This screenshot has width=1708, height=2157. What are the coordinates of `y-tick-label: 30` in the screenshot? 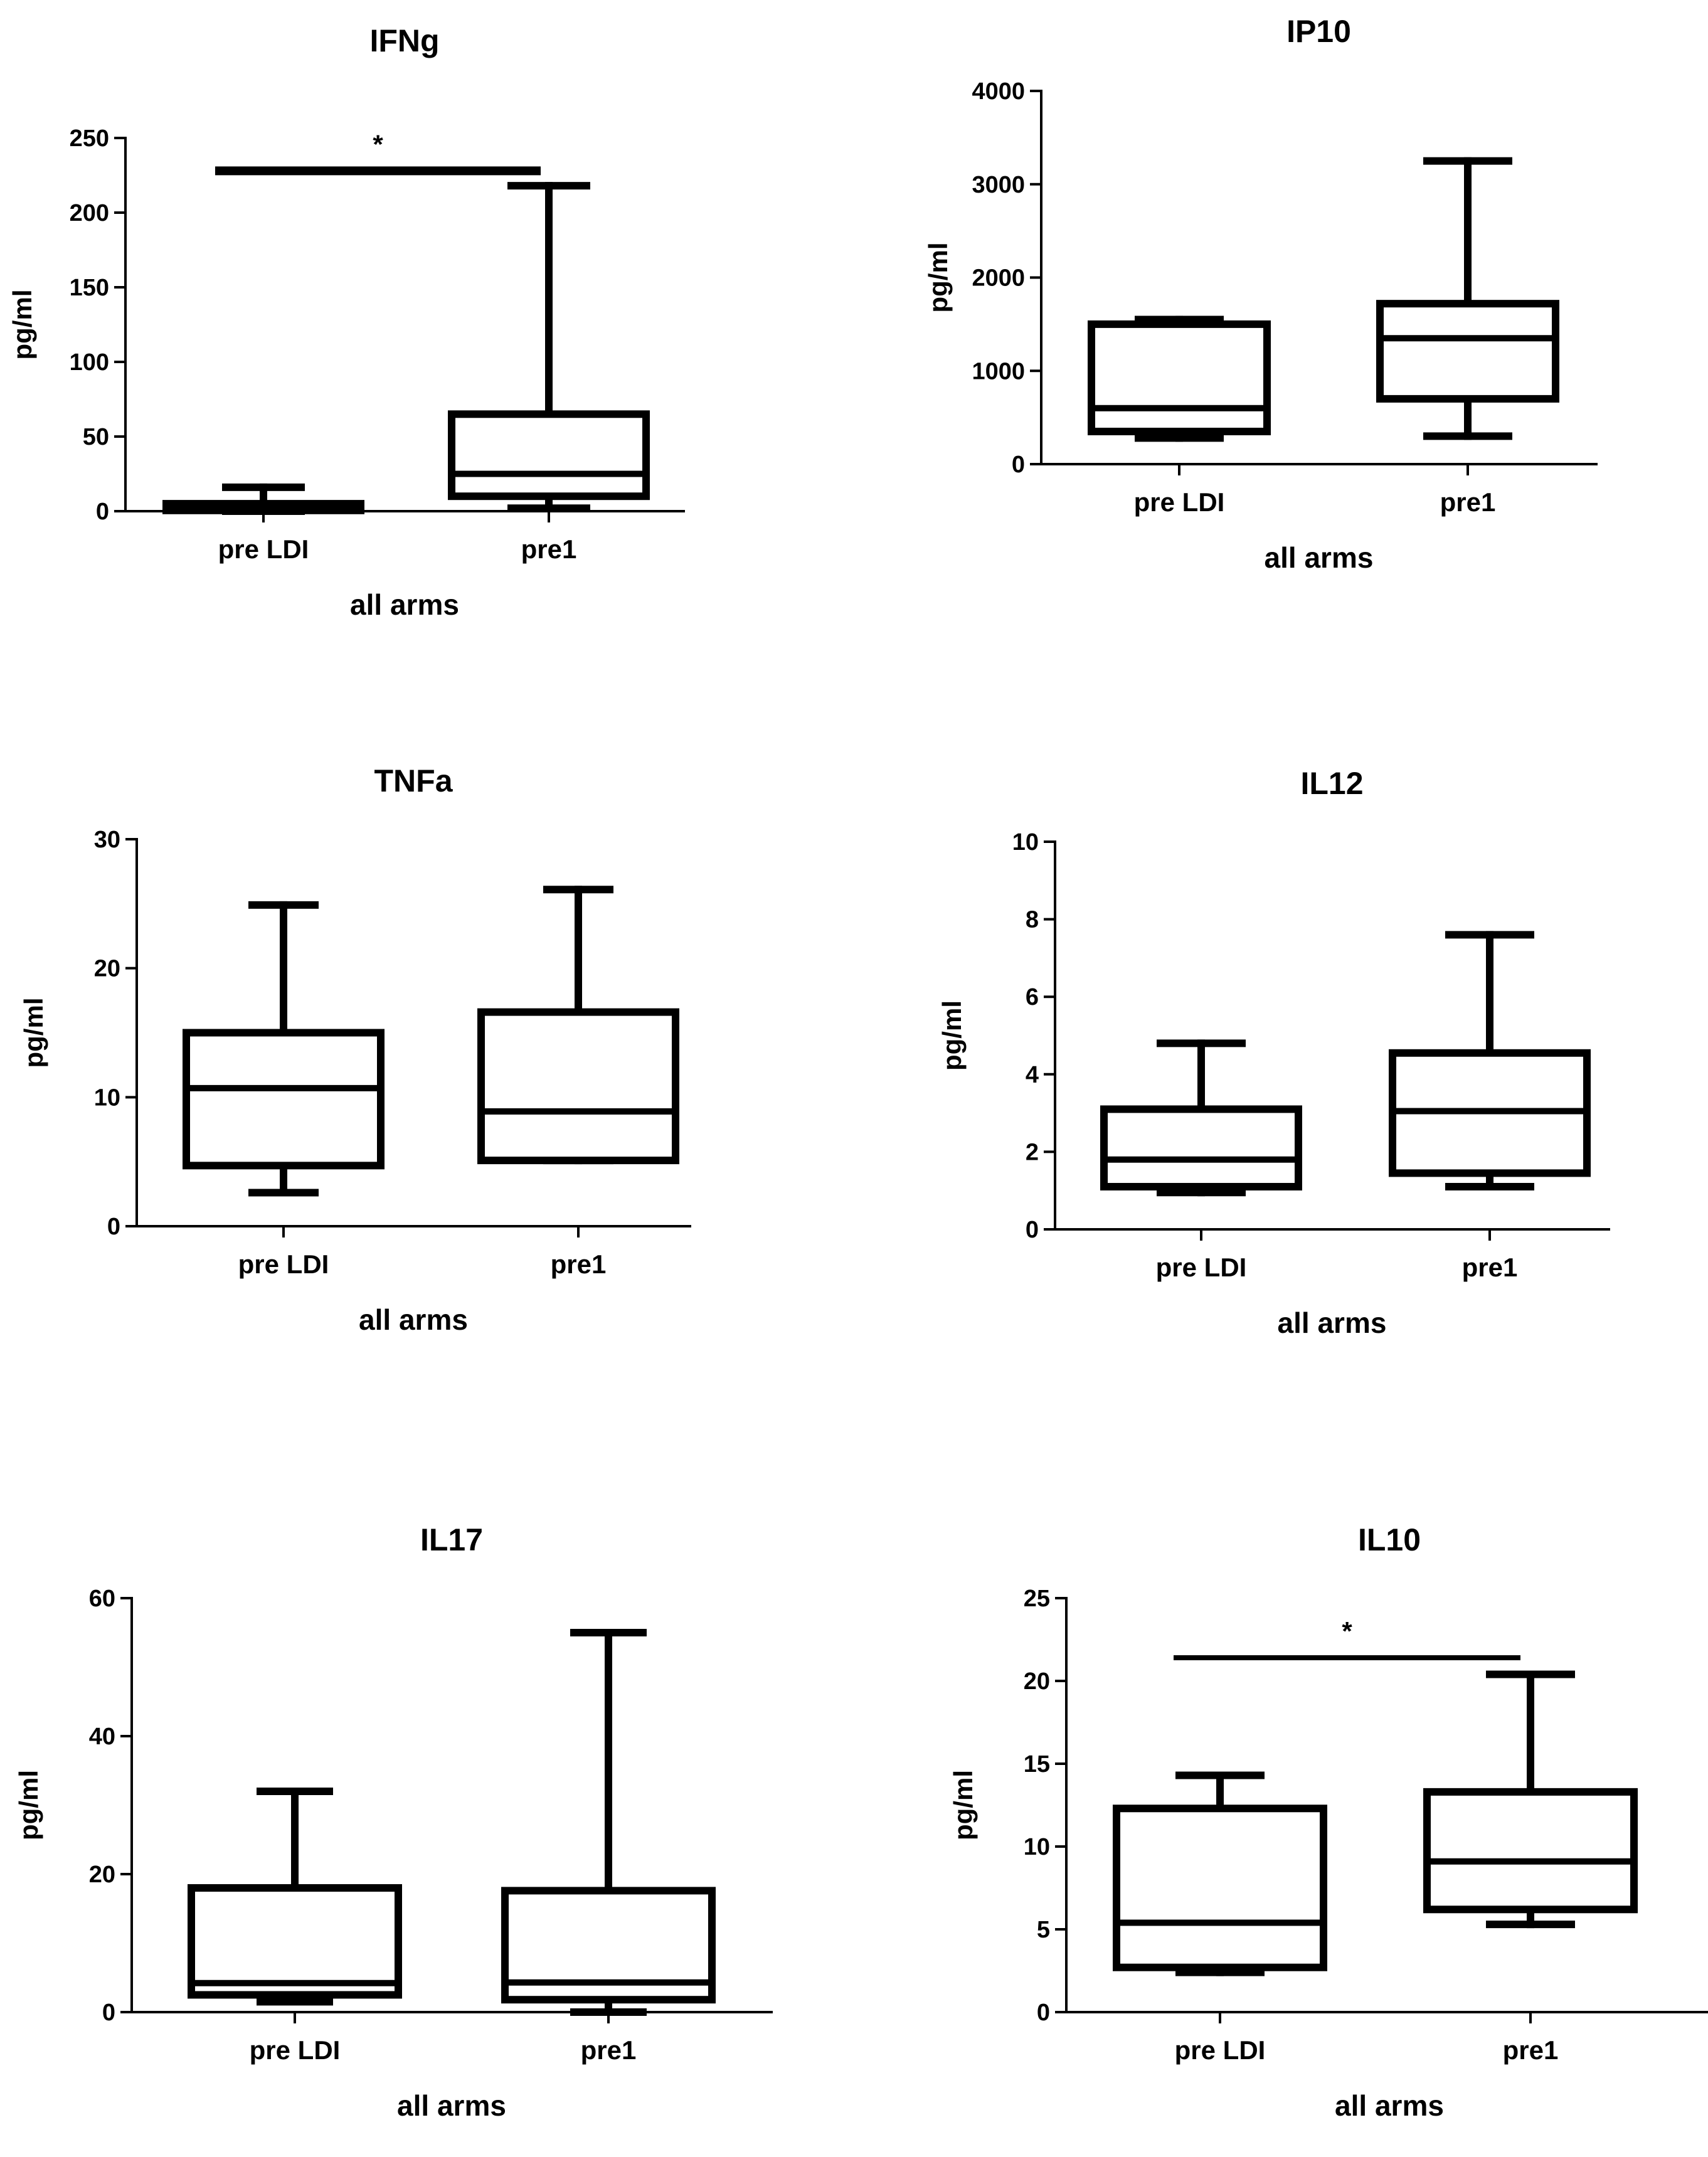 It's located at (107, 840).